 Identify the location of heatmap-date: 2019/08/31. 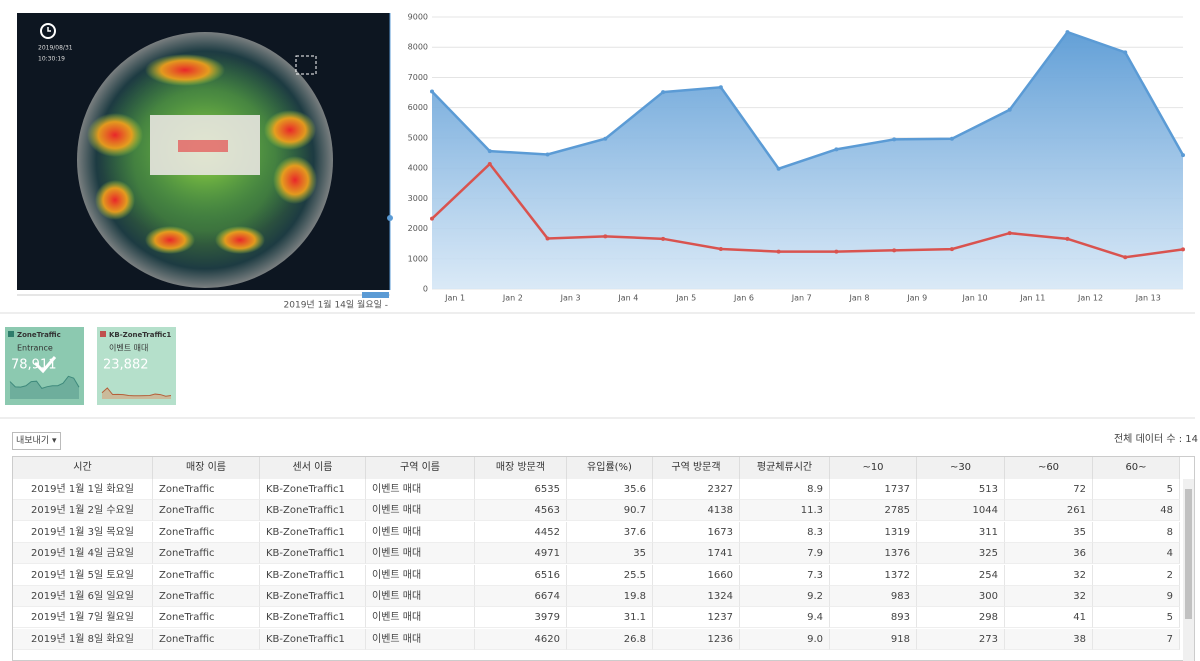
(55, 48).